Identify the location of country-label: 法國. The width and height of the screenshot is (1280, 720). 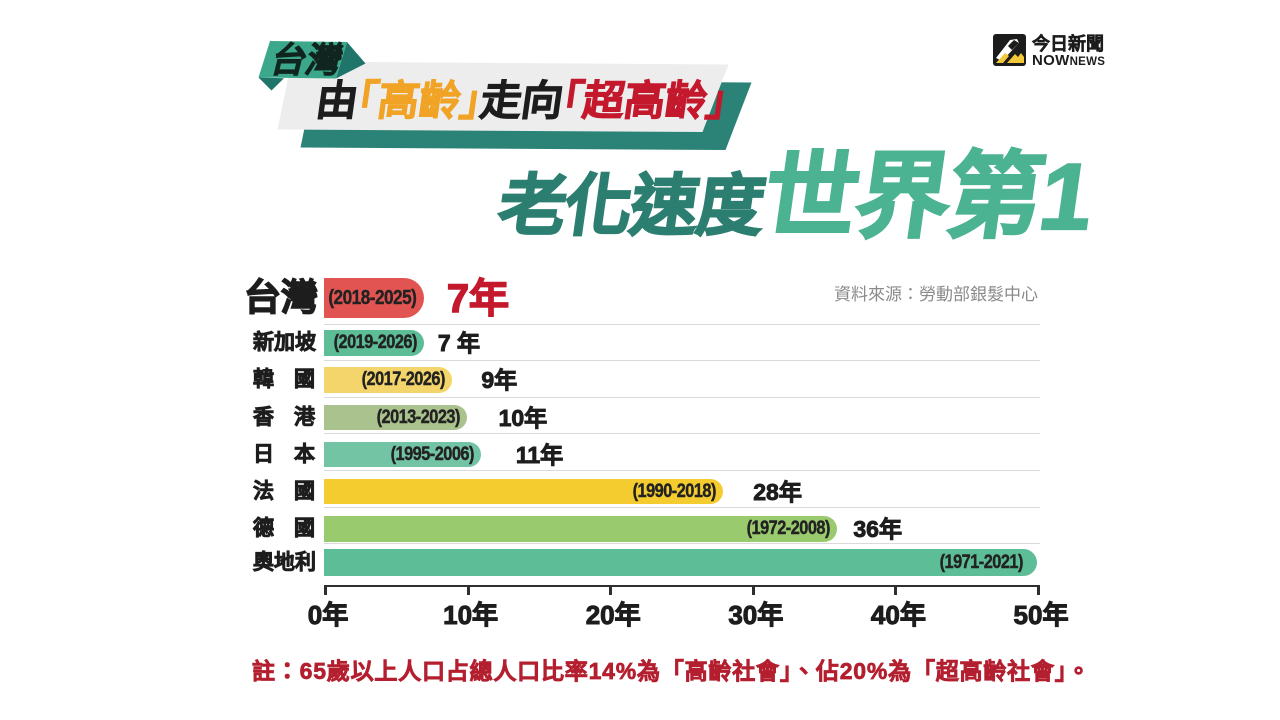
(284, 491).